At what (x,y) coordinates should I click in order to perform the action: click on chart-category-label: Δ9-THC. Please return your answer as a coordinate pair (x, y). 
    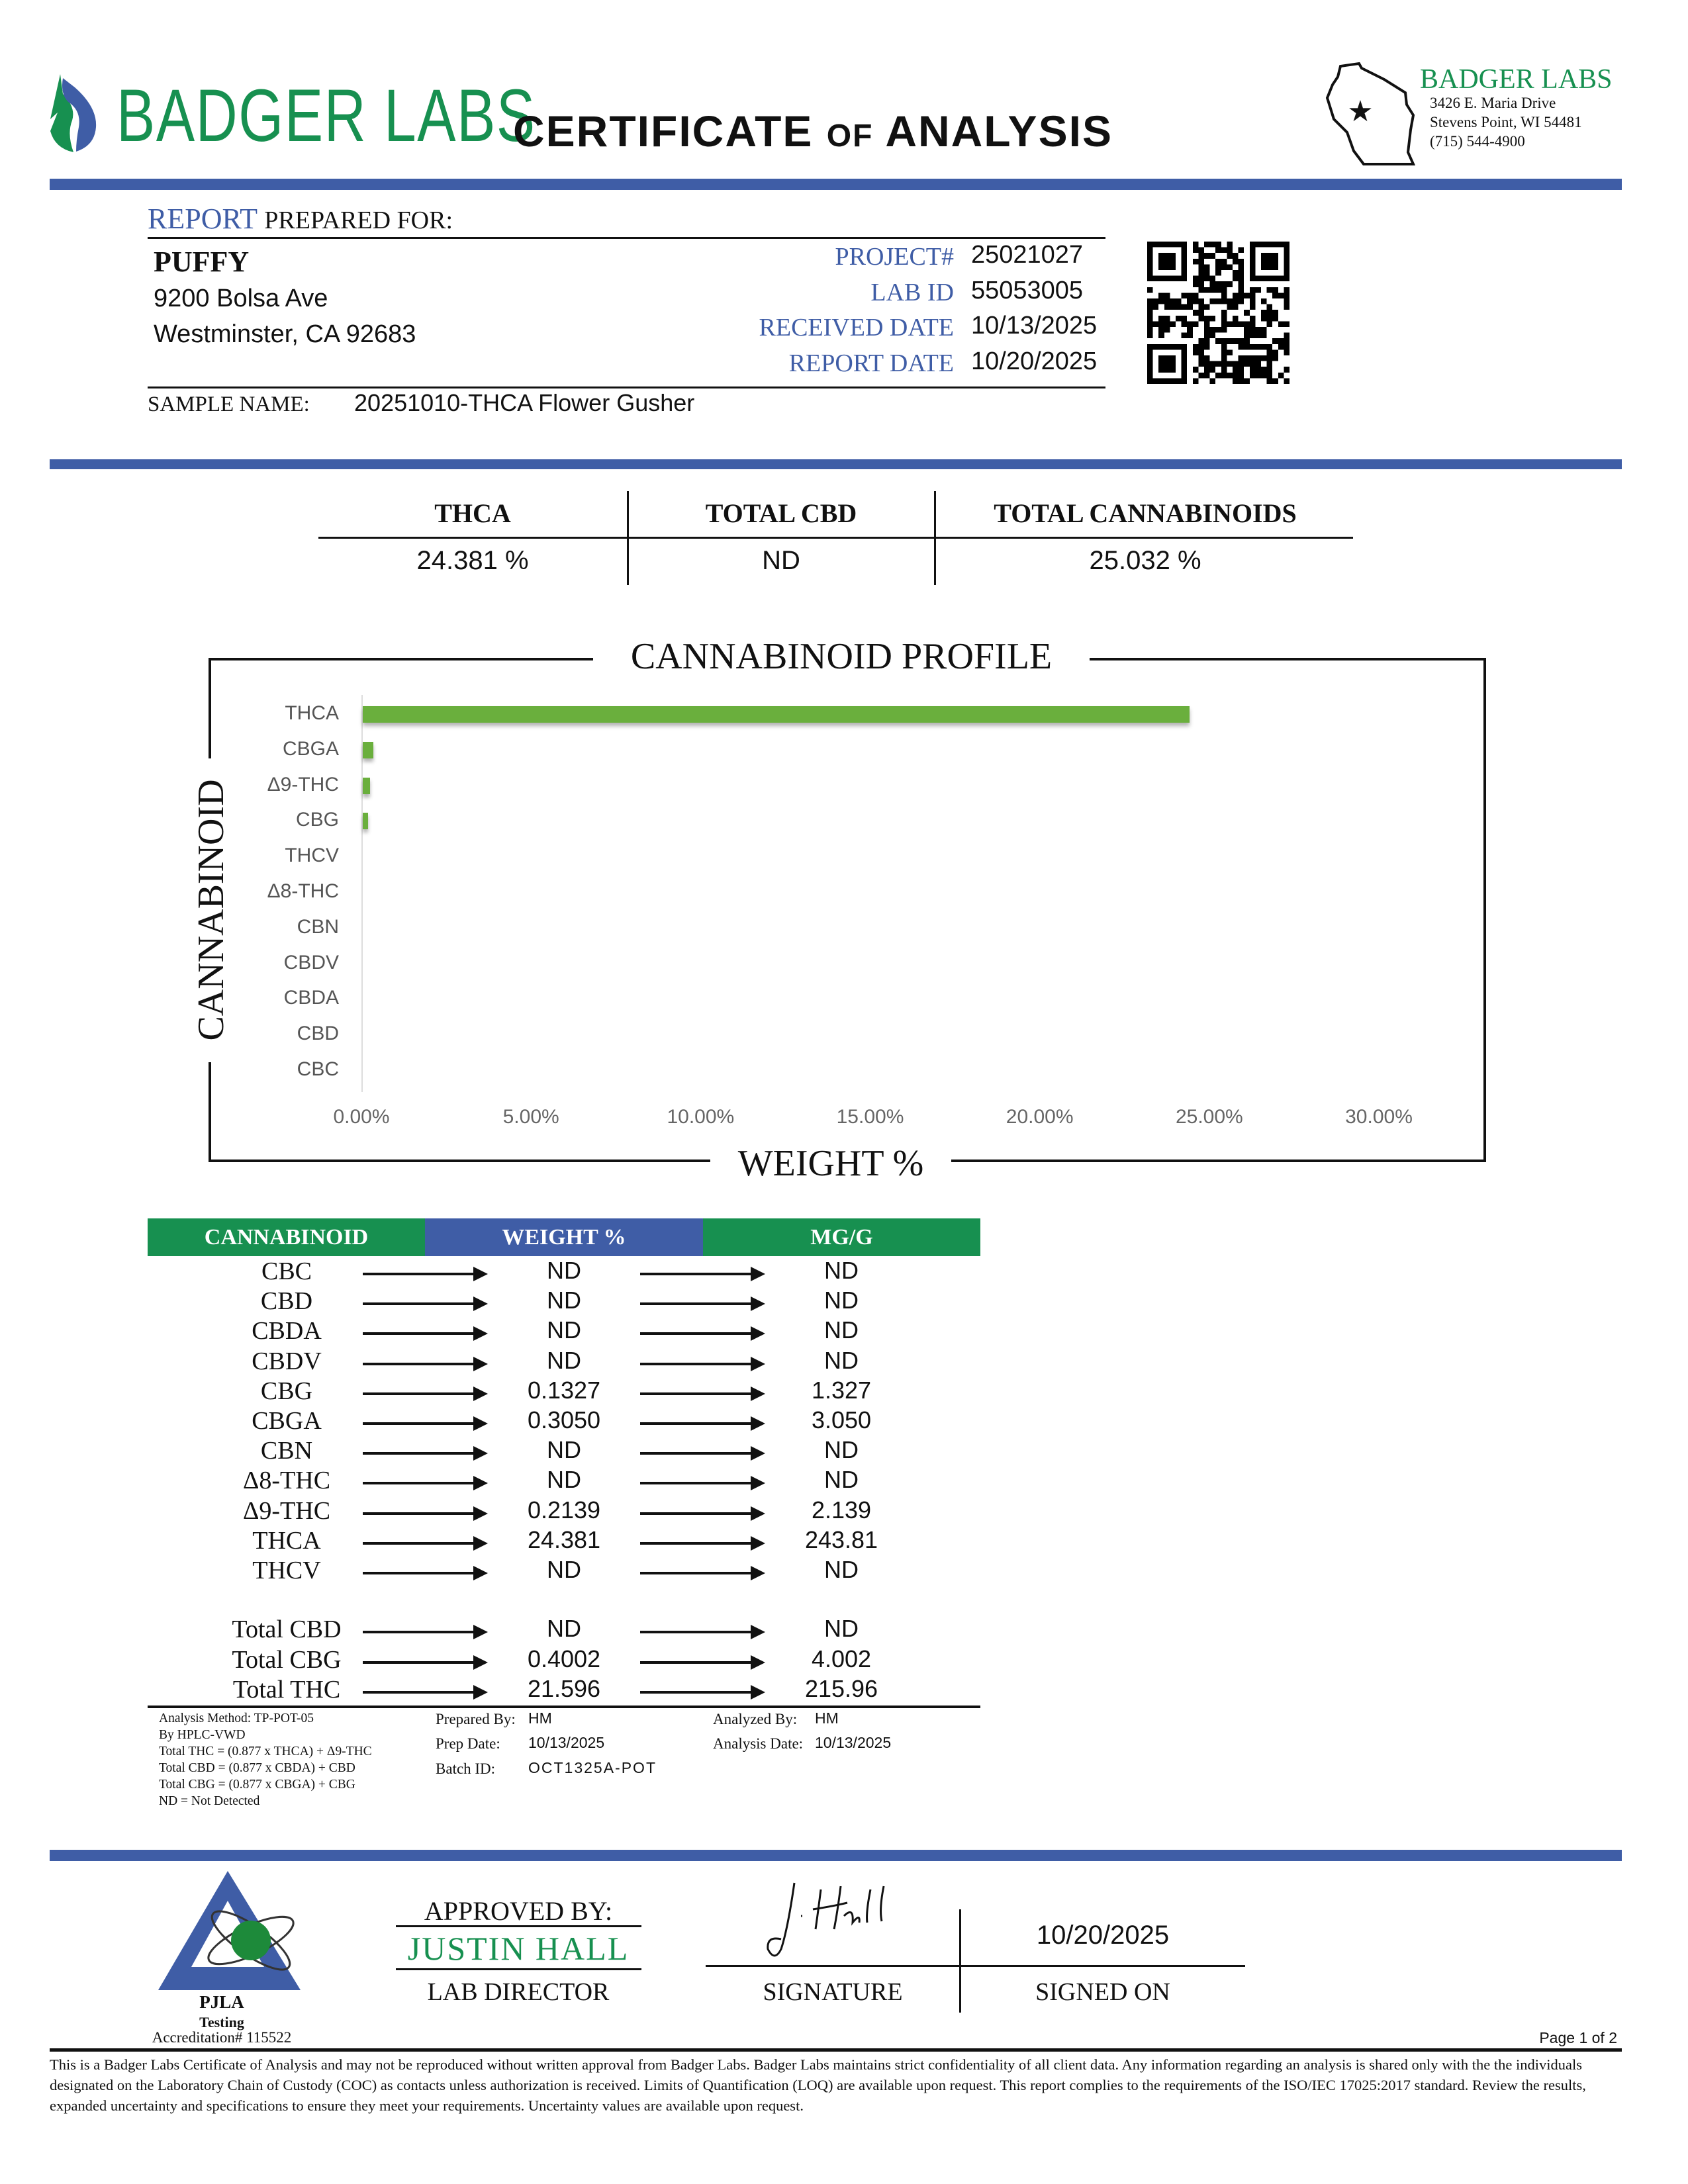
    Looking at the image, I should click on (303, 785).